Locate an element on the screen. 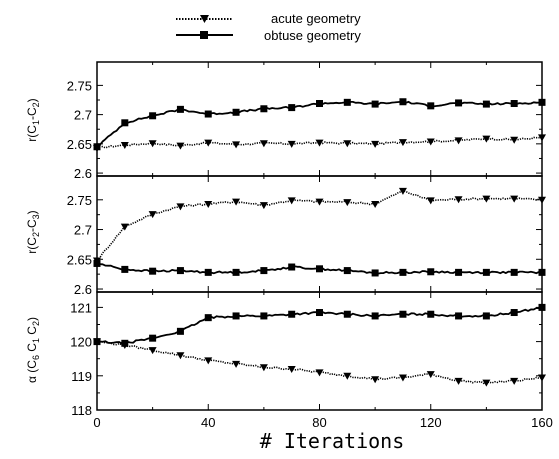 The image size is (559, 459). ylabel-panel-3: α (C6 C1 C2) is located at coordinates (33, 350).